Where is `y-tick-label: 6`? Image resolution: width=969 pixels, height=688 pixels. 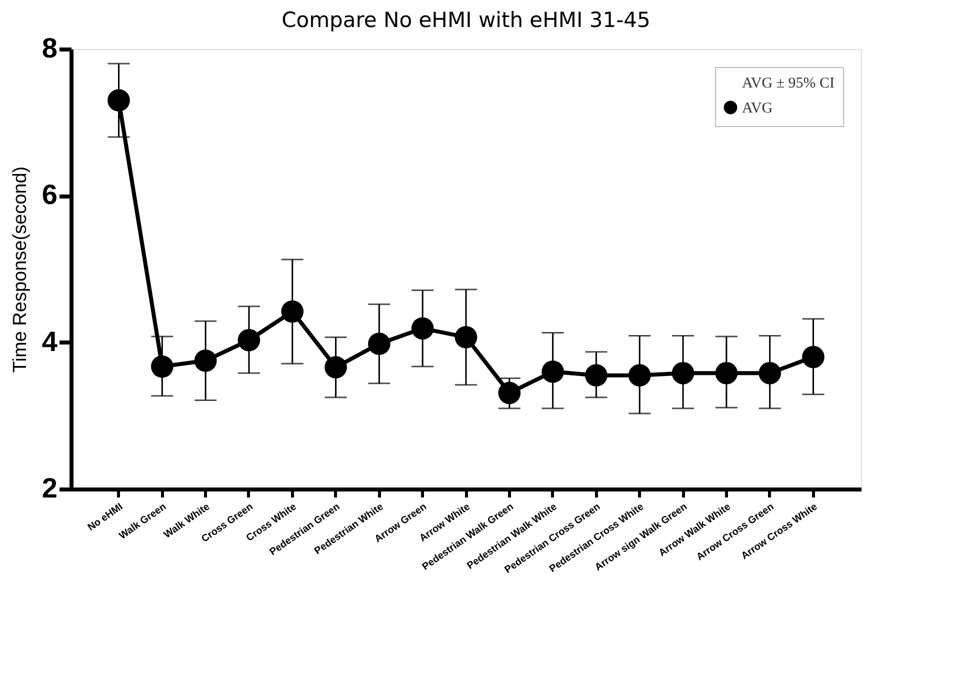 y-tick-label: 6 is located at coordinates (50, 194).